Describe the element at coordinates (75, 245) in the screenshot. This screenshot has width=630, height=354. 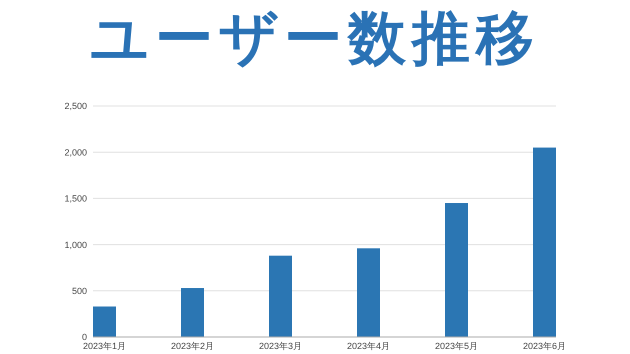
I see `y-tick-label: 1,000` at that location.